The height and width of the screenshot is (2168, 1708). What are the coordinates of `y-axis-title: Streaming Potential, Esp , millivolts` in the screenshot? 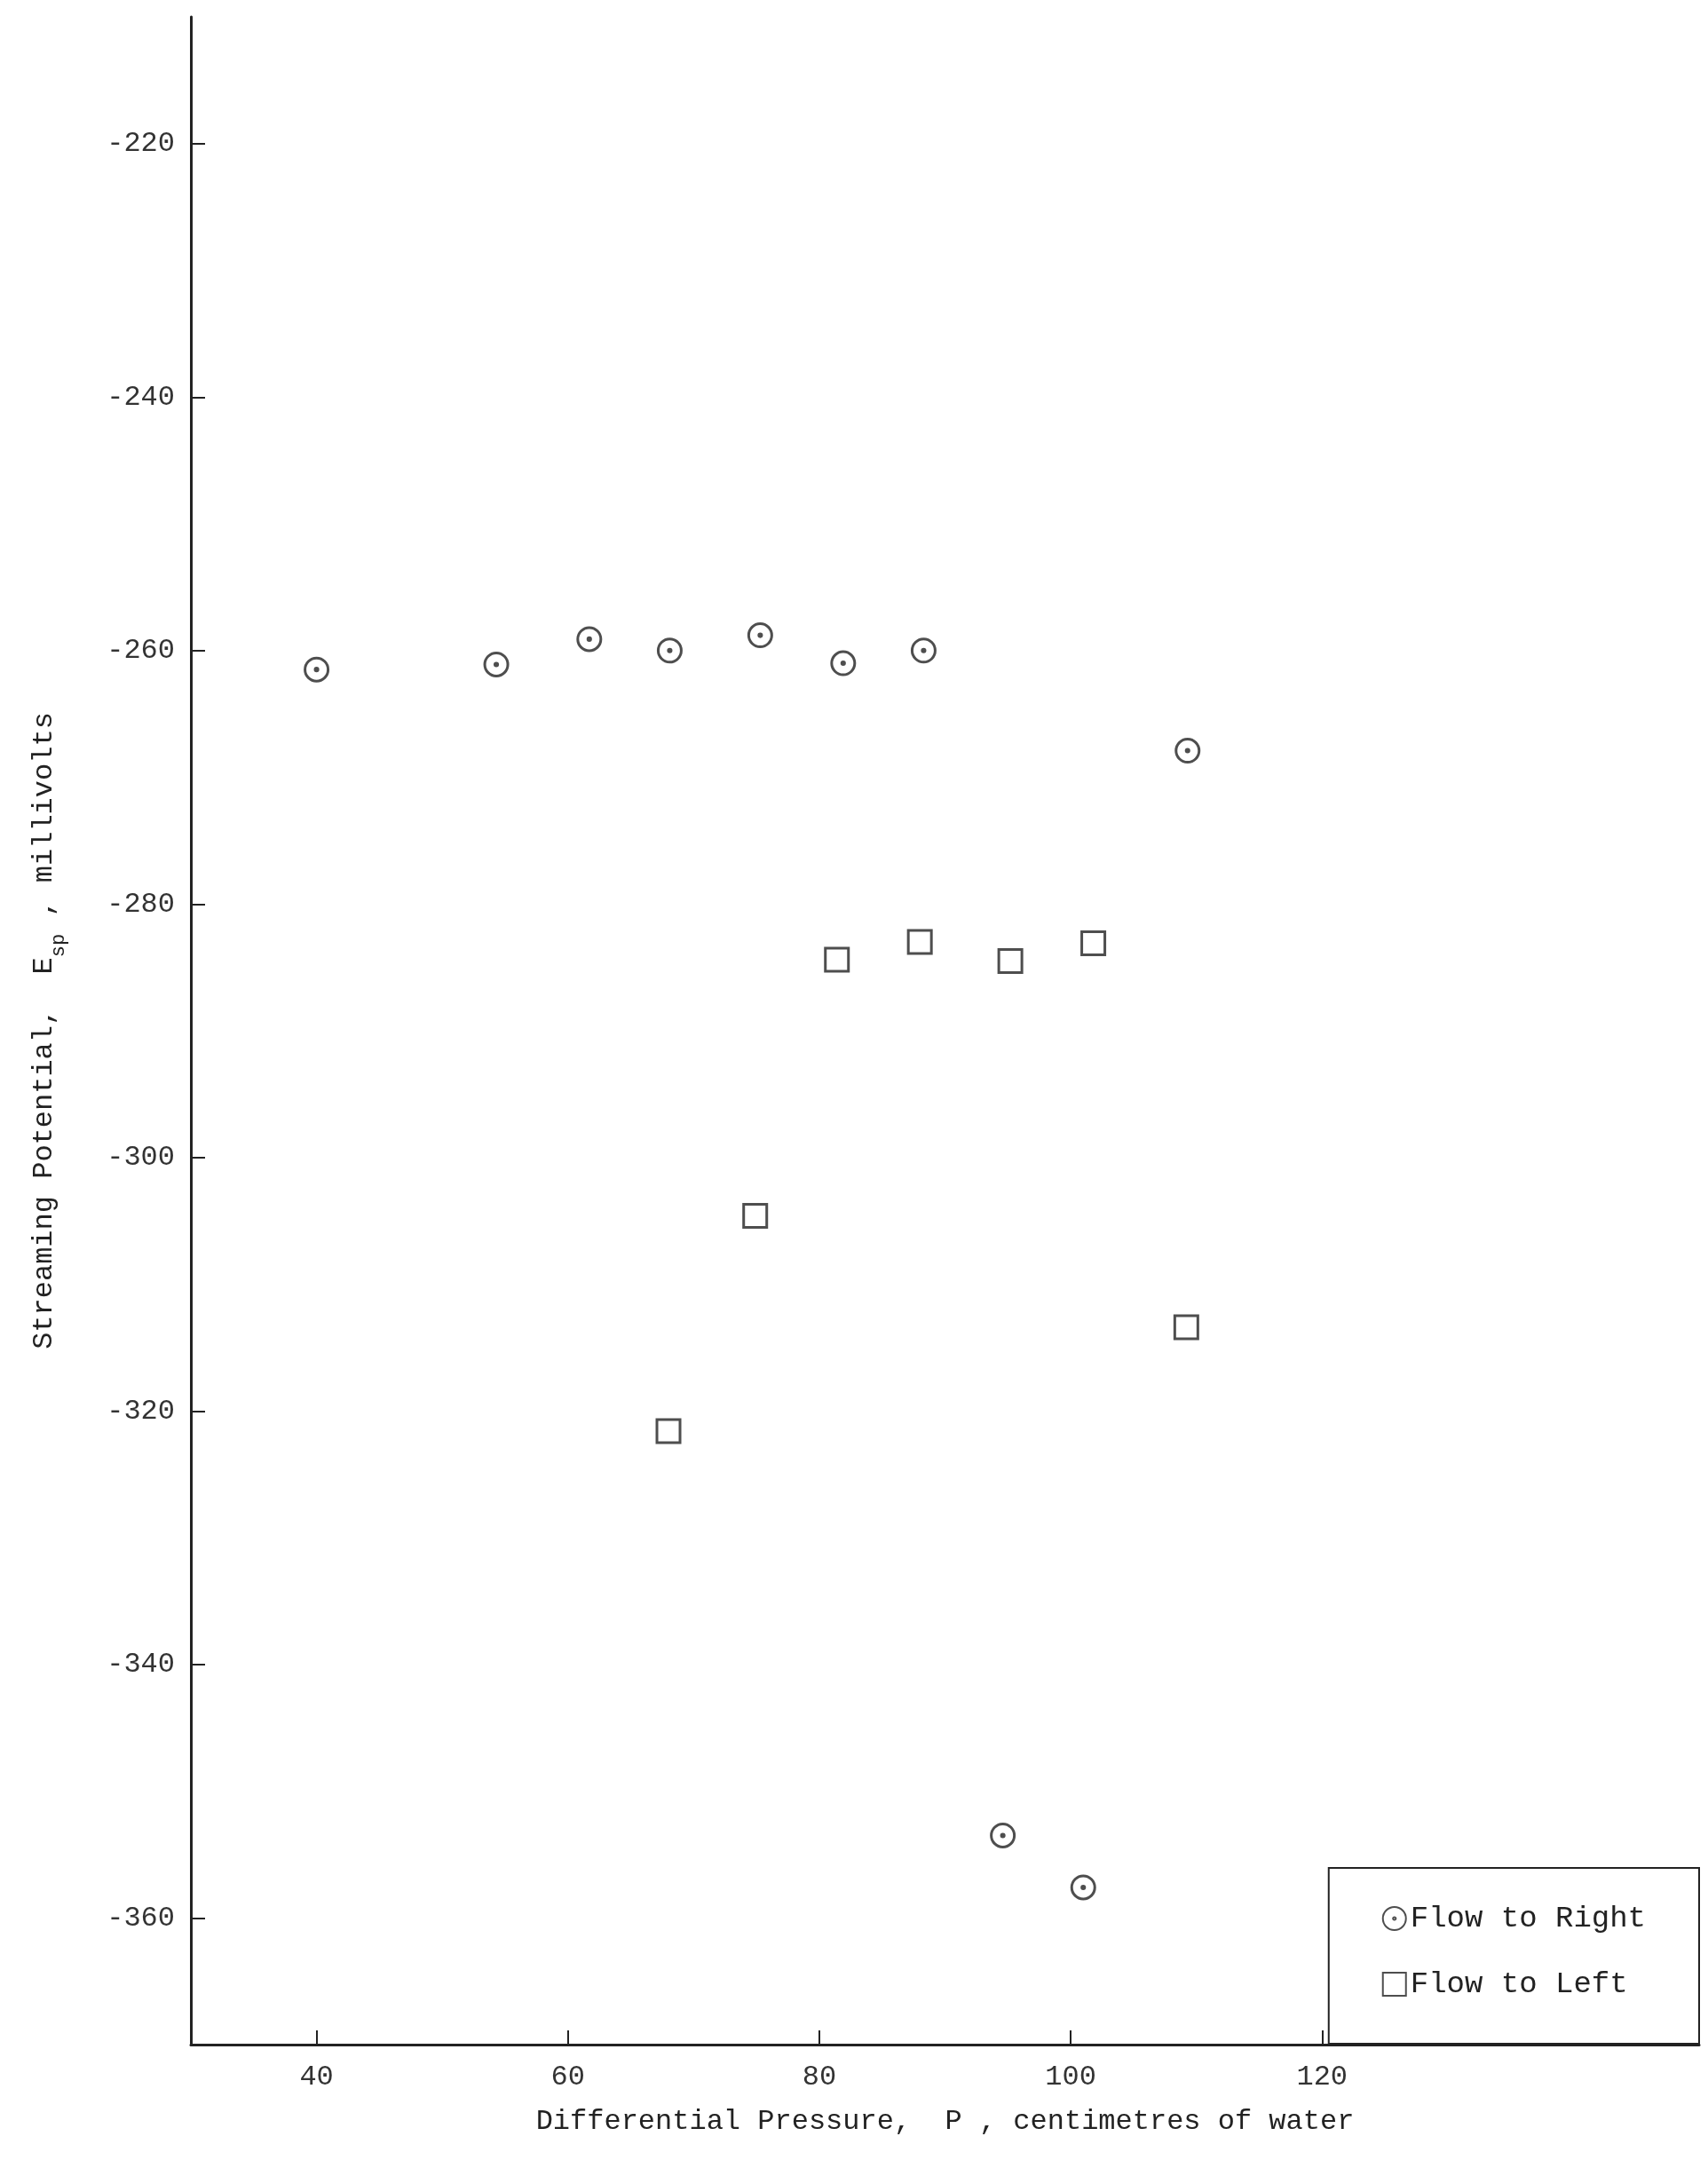 It's located at (48, 1030).